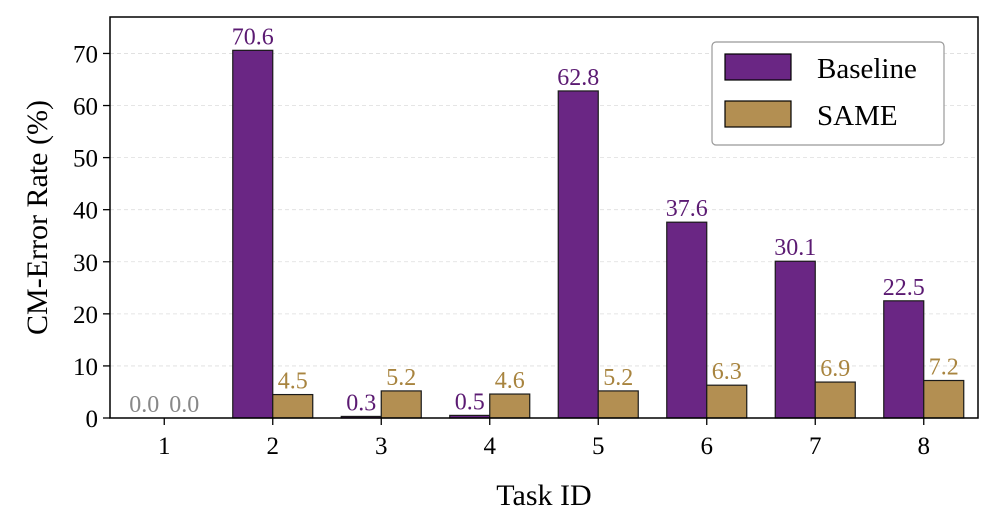 This screenshot has width=996, height=528. What do you see at coordinates (381, 446) in the screenshot?
I see `x-tick-label: 3` at bounding box center [381, 446].